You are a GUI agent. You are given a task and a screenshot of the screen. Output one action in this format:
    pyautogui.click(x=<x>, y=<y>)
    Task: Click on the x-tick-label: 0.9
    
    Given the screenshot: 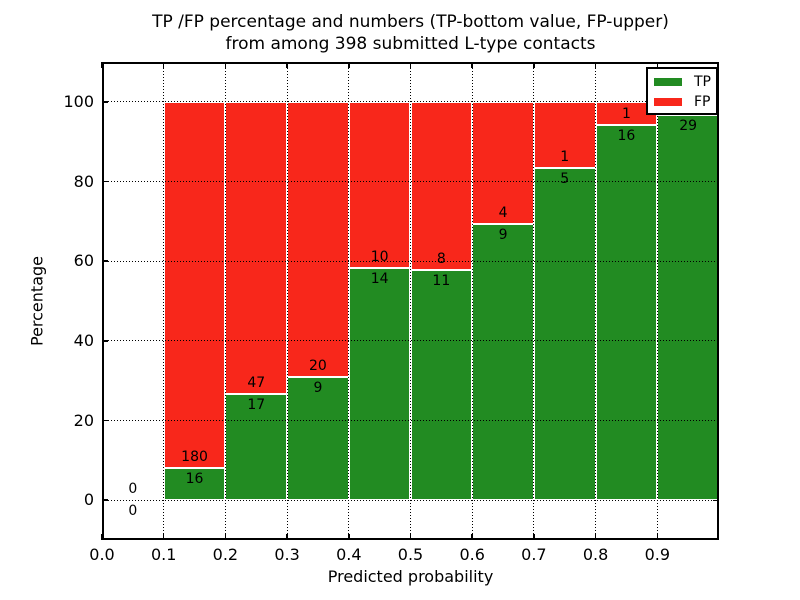 What is the action you would take?
    pyautogui.click(x=657, y=554)
    